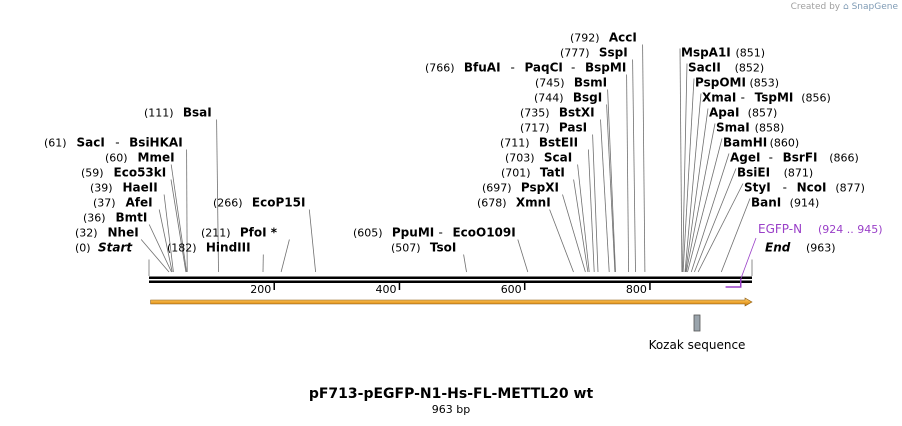 This screenshot has height=426, width=902. What do you see at coordinates (552, 173) in the screenshot?
I see `site-tati-name: TatI` at bounding box center [552, 173].